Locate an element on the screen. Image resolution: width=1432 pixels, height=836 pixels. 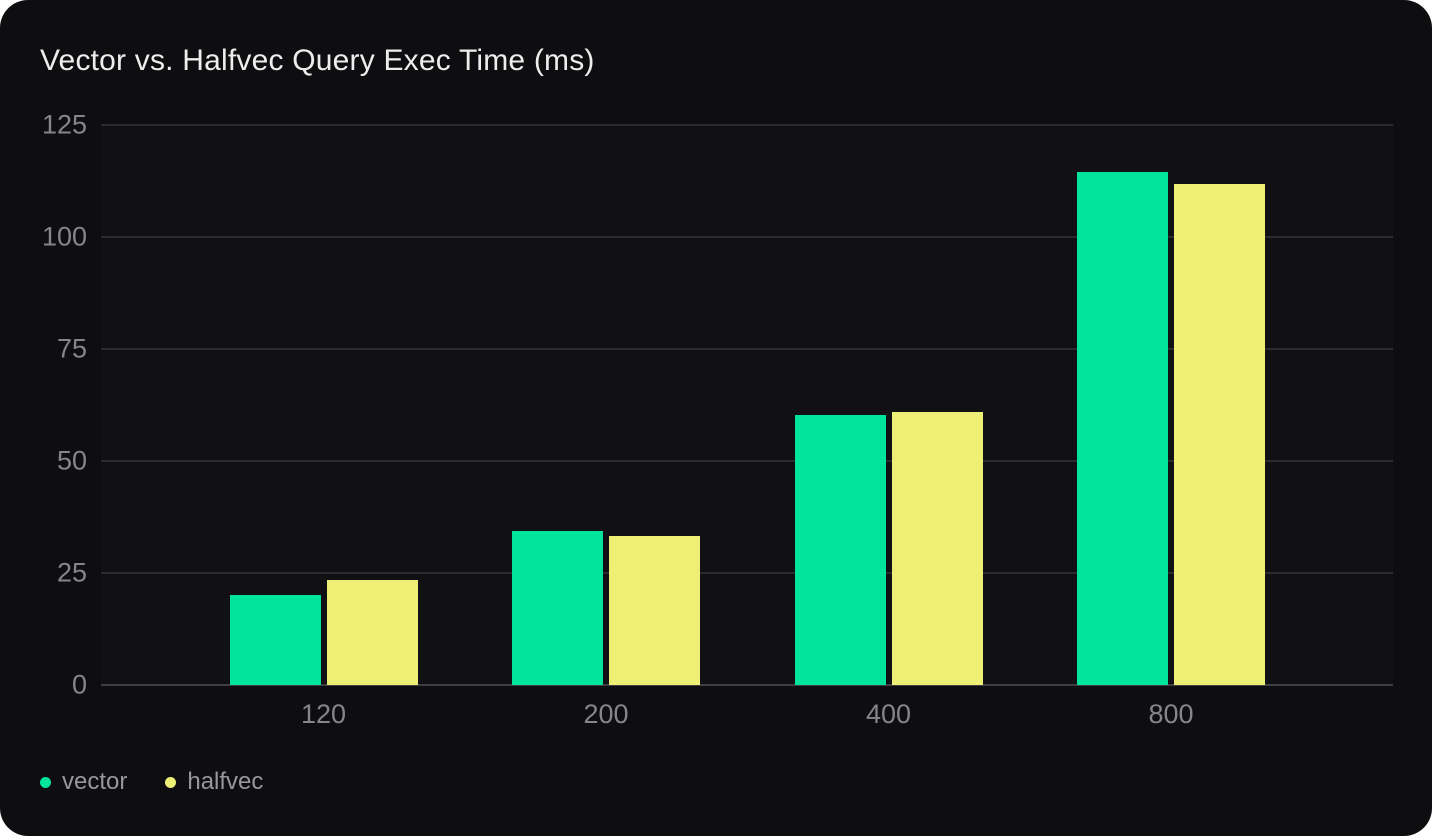
legend-dot-vector is located at coordinates (45, 782).